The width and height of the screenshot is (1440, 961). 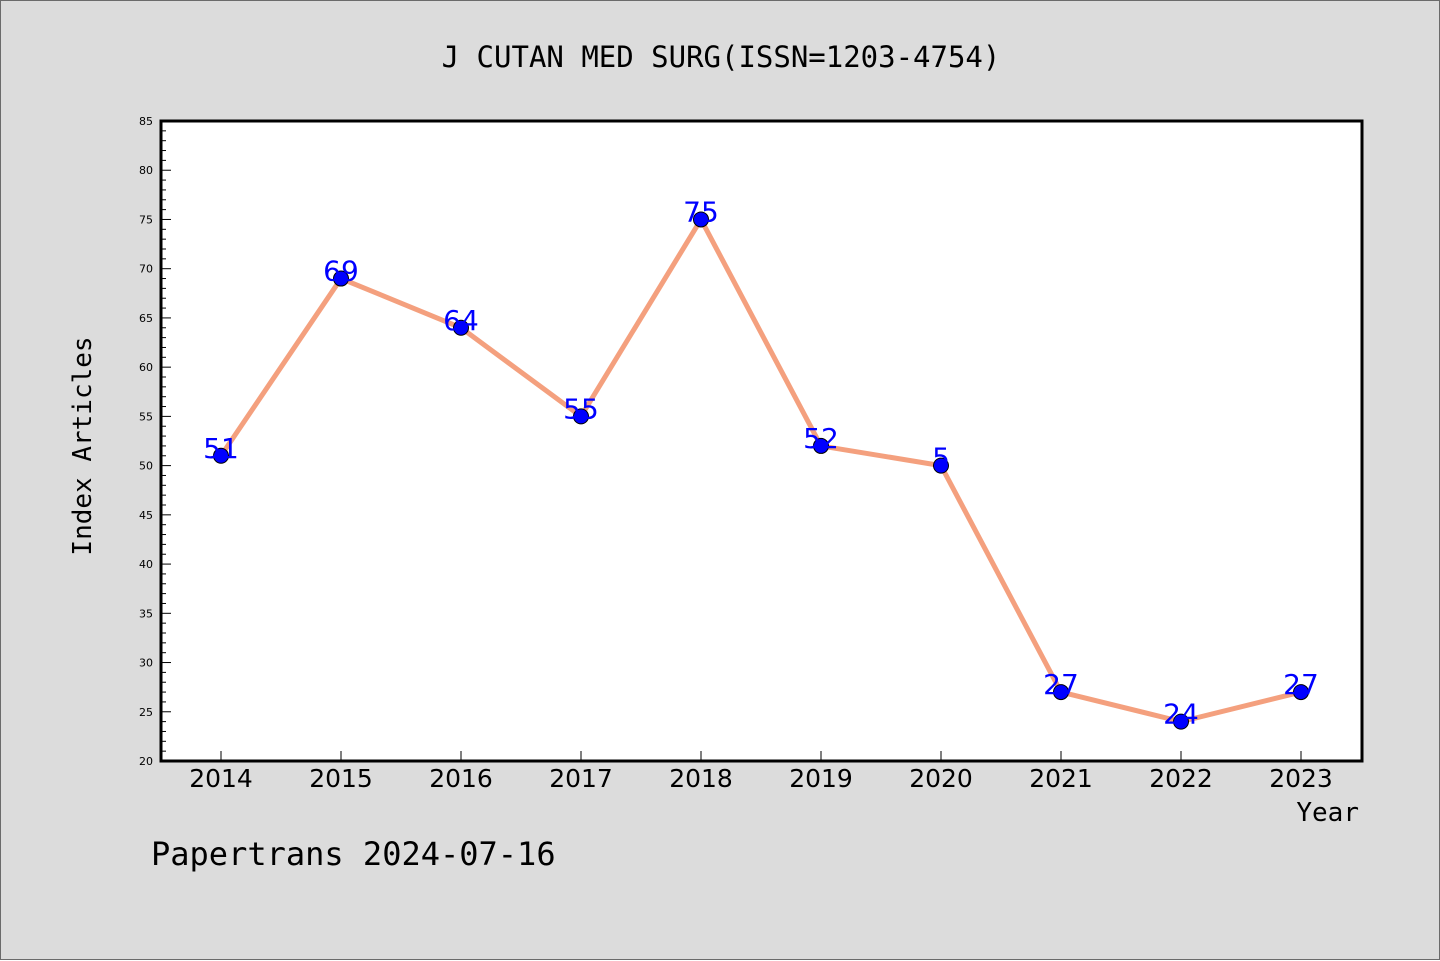 I want to click on y-tick-label: 40, so click(x=146, y=564).